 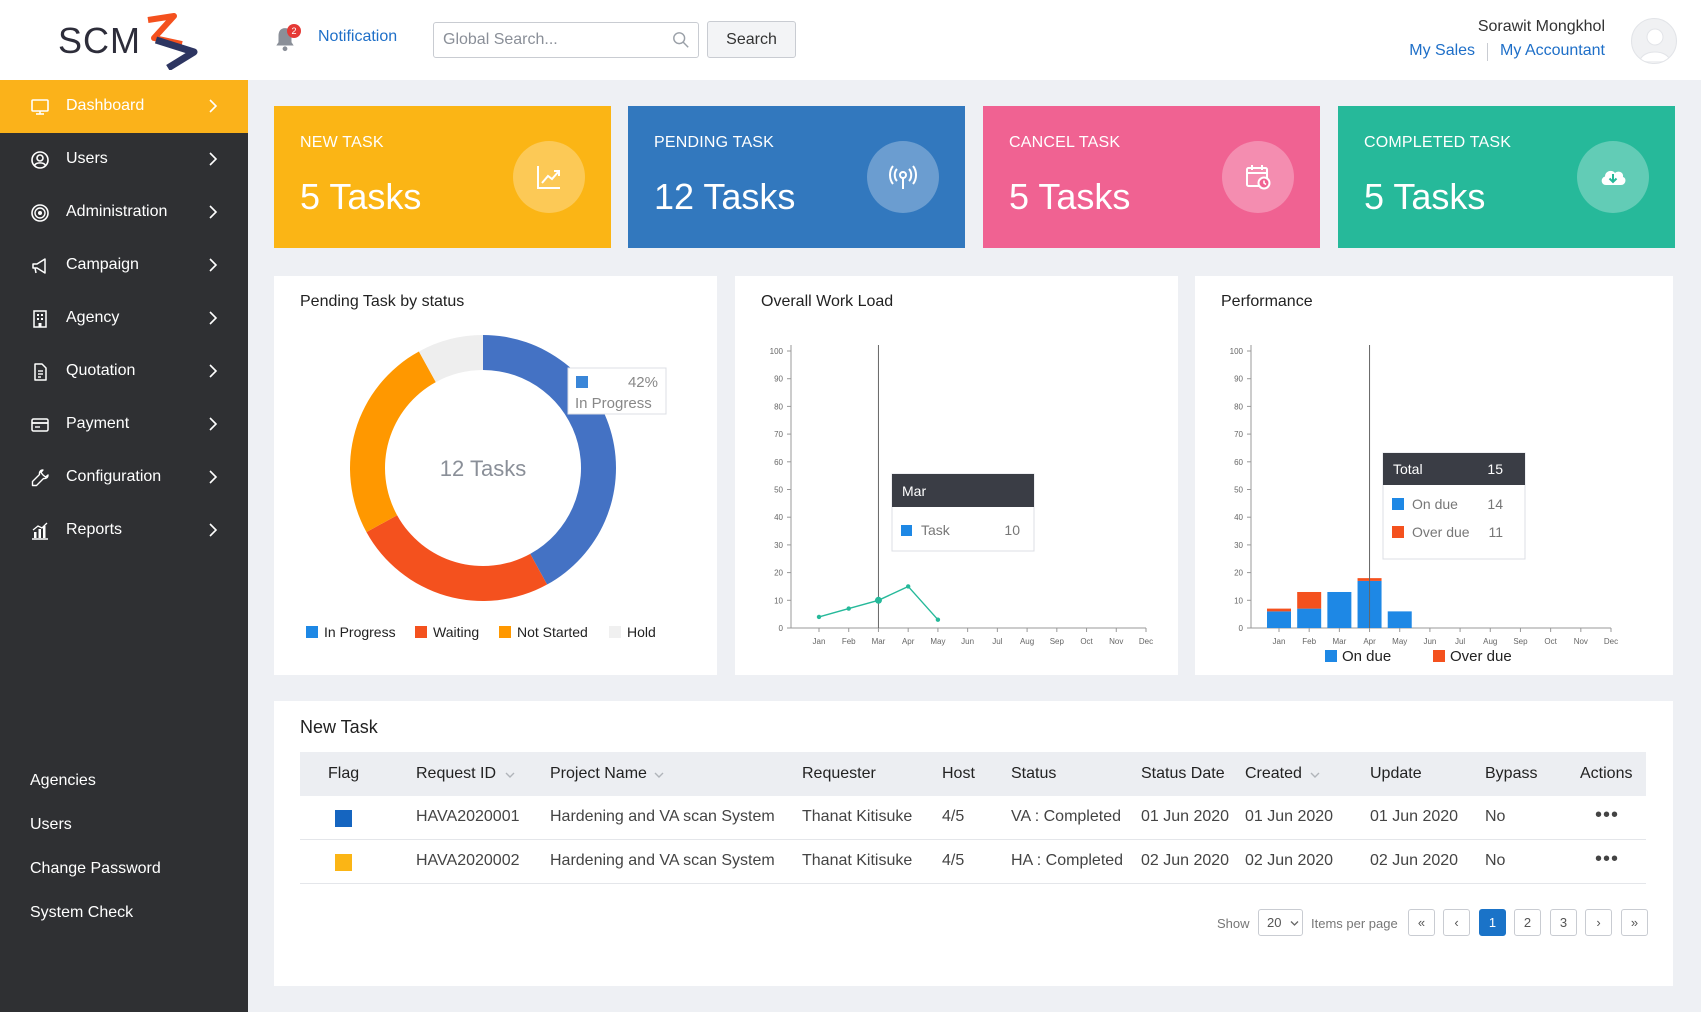 I want to click on link-system-check: System Check, so click(x=82, y=912).